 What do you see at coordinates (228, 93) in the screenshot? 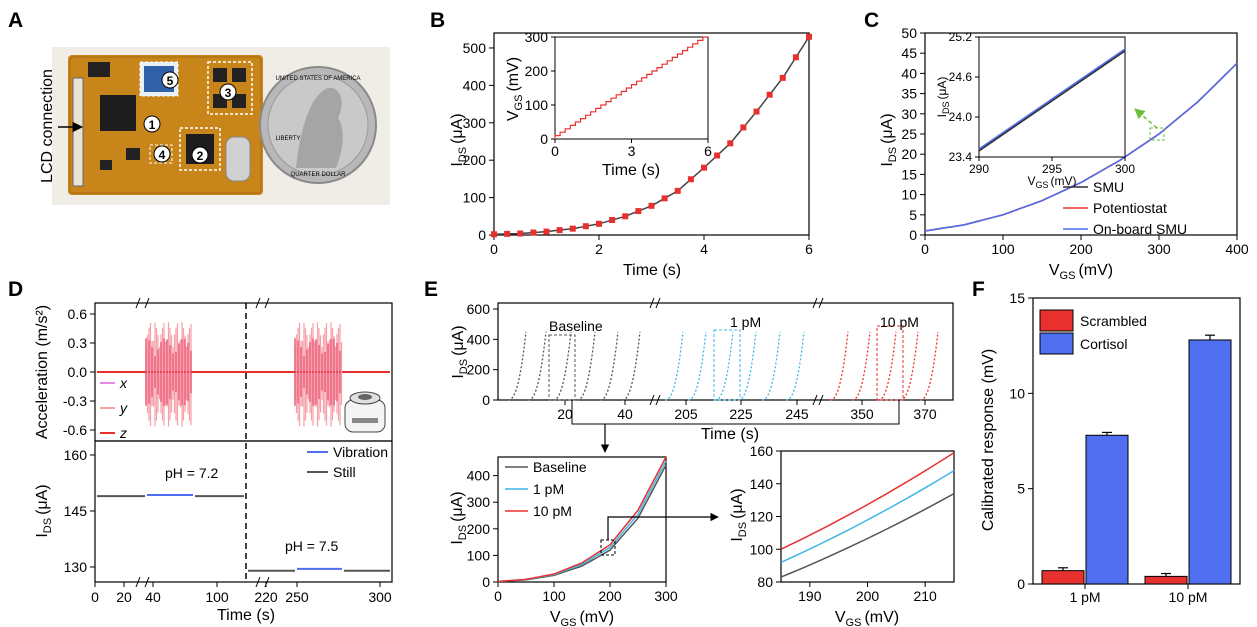
I see `svg-text: 3` at bounding box center [228, 93].